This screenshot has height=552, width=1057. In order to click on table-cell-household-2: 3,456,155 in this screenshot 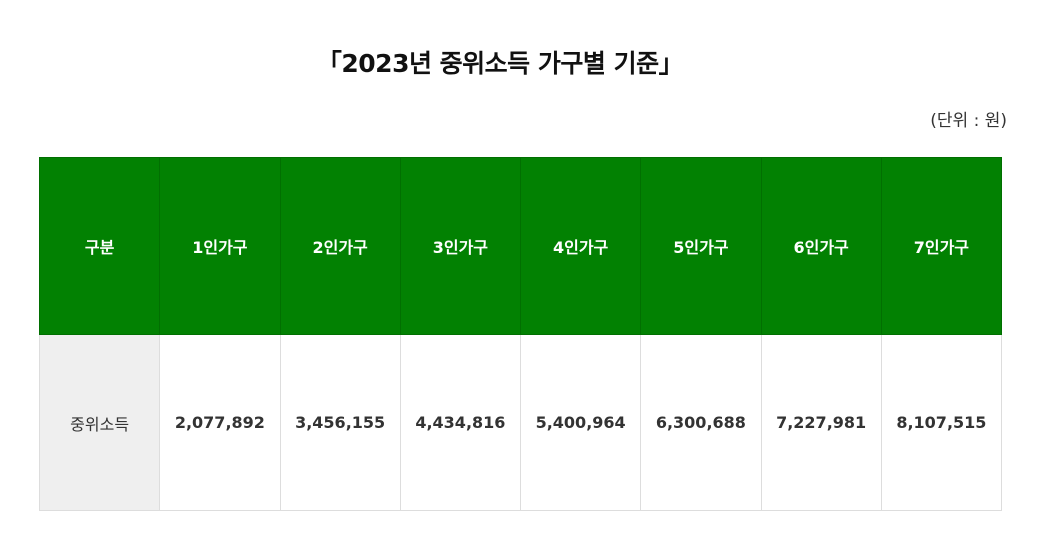, I will do `click(340, 422)`.